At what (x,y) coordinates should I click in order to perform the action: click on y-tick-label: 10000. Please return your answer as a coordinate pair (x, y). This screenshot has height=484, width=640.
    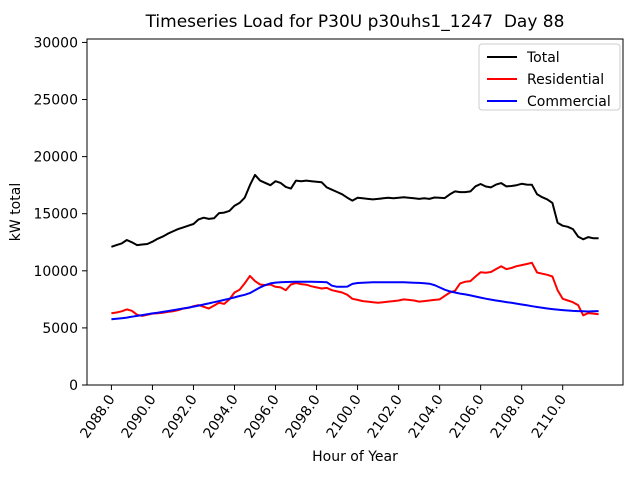
    Looking at the image, I should click on (55, 272).